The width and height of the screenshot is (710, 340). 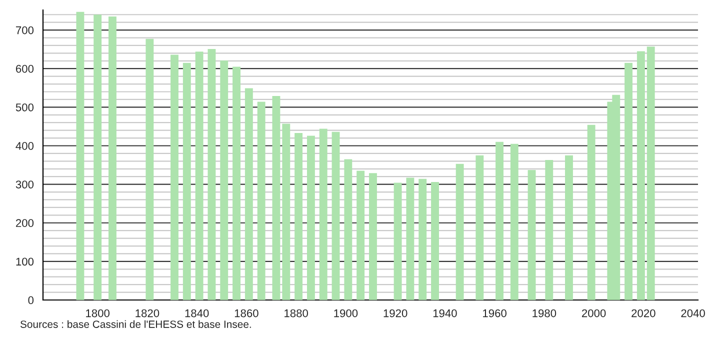 I want to click on x-tick-label: 1800, so click(x=98, y=313).